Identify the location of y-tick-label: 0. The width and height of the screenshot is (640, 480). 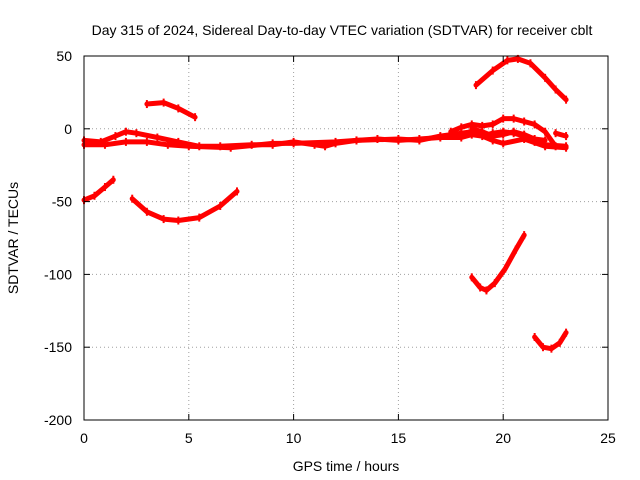
(68, 129).